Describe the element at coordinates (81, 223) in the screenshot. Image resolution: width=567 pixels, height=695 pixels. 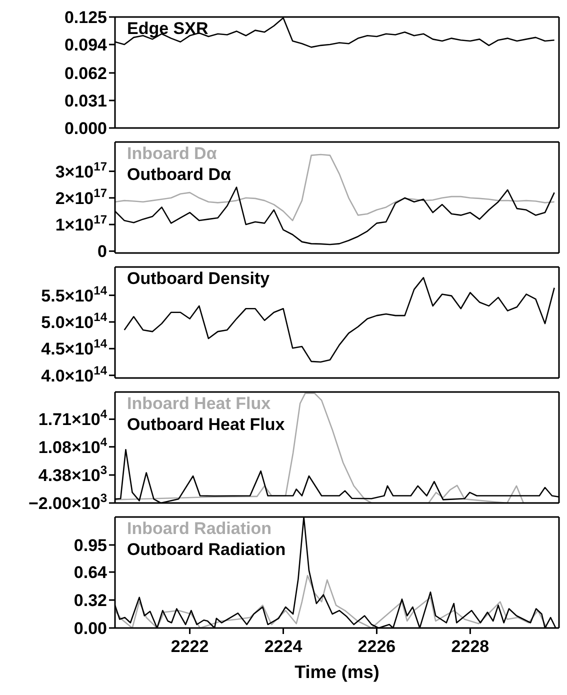
I see `y-tick-label: 1×10$^{17}$` at that location.